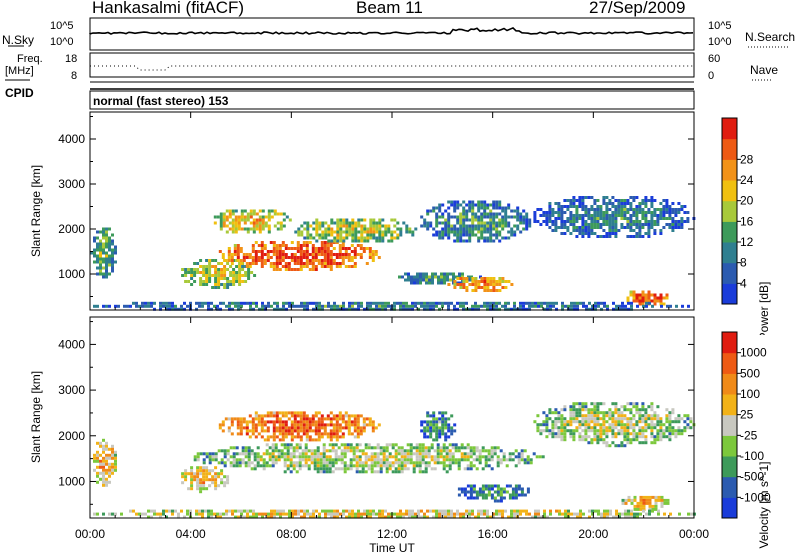 The image size is (800, 555). Describe the element at coordinates (161, 101) in the screenshot. I see `cpid-text: normal (fast stereo) 153` at that location.